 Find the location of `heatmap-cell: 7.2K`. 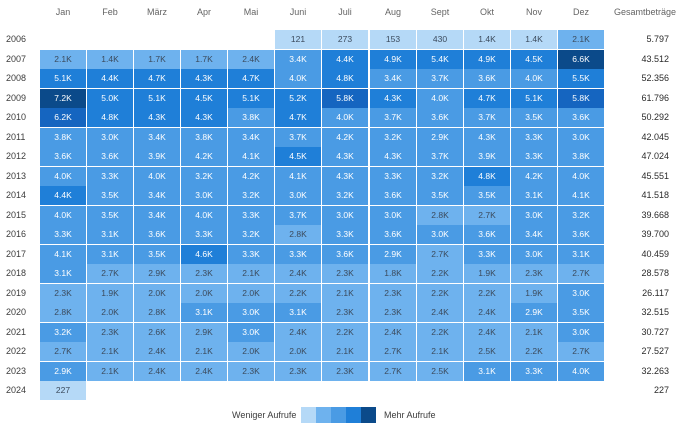

heatmap-cell: 7.2K is located at coordinates (63, 98).